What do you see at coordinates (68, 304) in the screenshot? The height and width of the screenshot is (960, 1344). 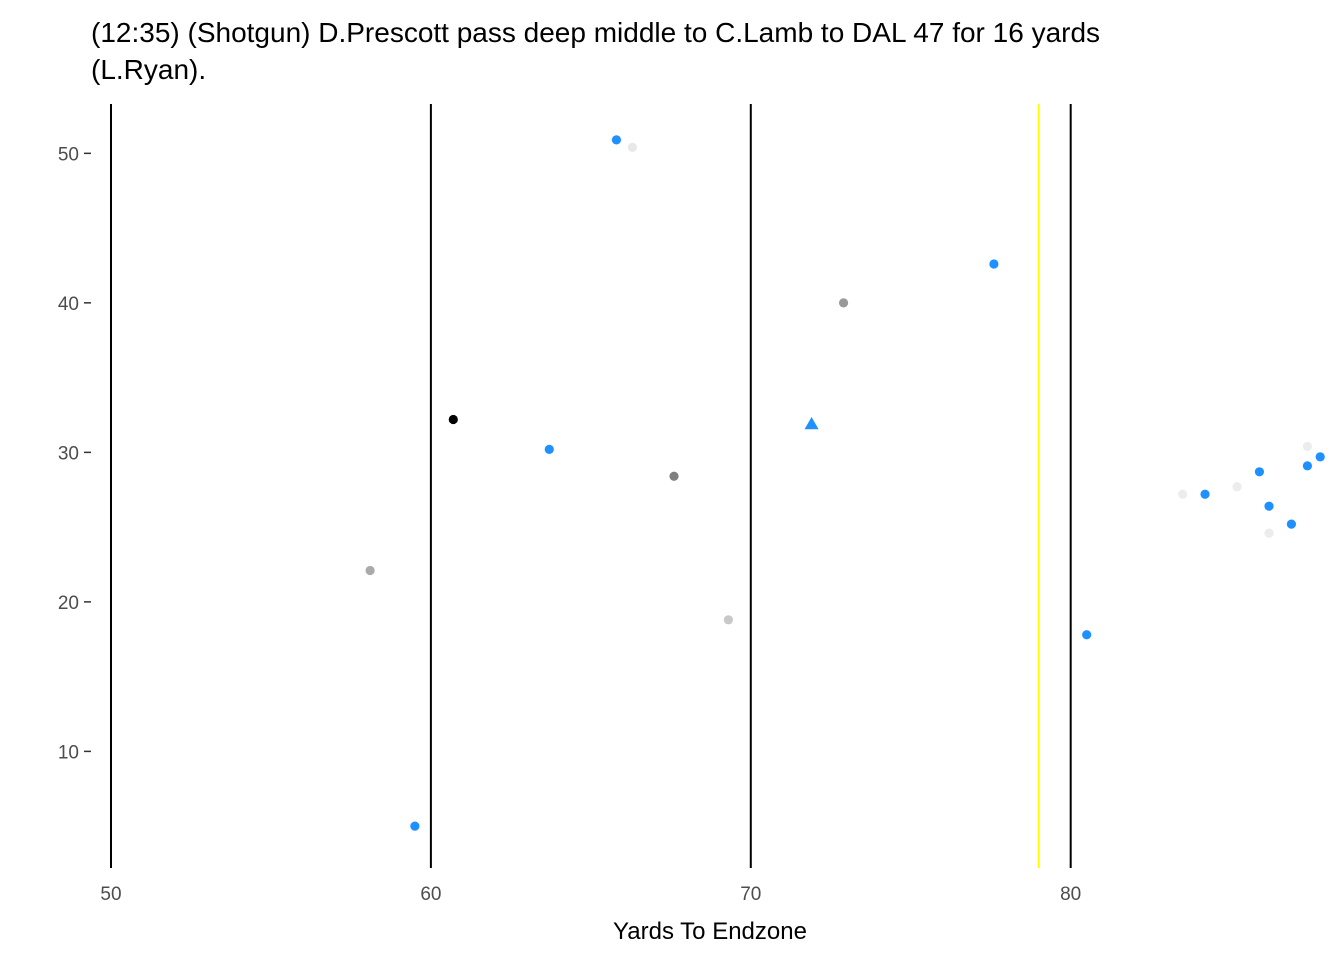 I see `y-tick-label-40: 40` at bounding box center [68, 304].